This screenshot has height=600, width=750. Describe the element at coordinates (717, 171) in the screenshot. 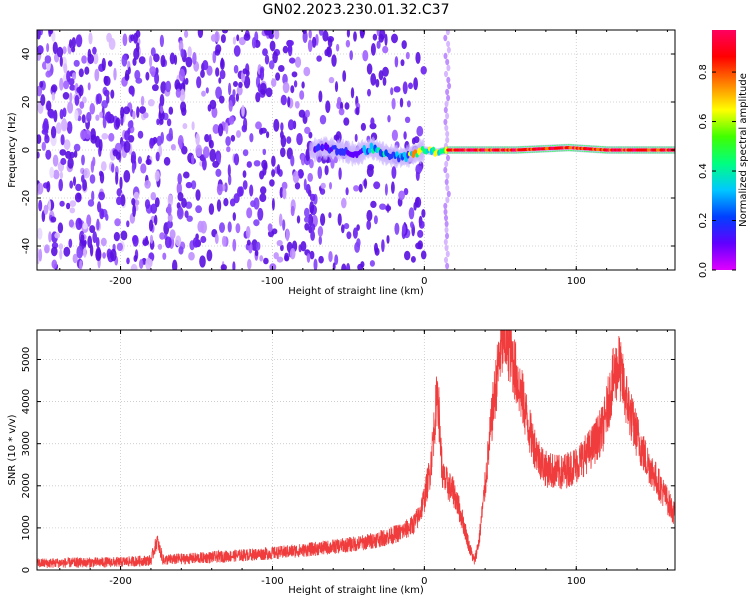

I see `colorbar-ticks: 0.0 0.2 0.4 0.6 0.8` at that location.